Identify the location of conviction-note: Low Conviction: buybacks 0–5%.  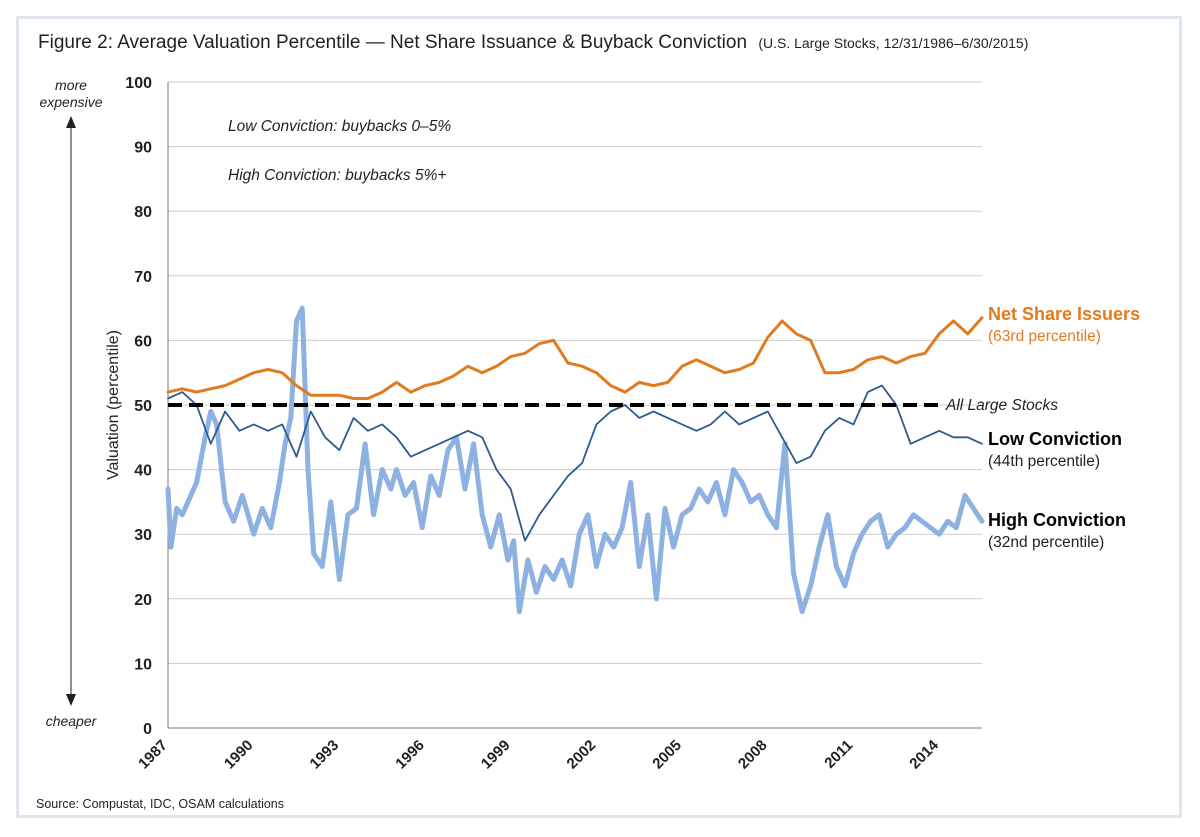
(339, 126).